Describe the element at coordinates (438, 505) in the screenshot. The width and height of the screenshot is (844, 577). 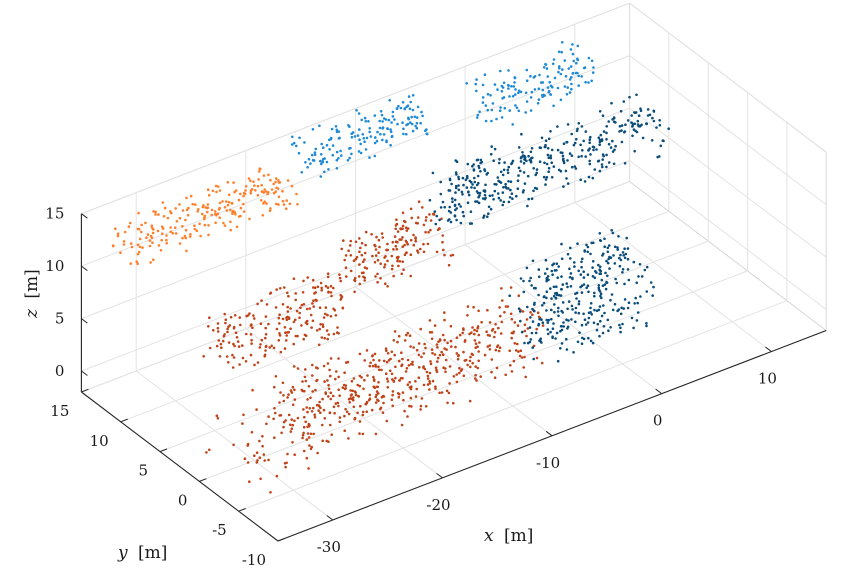
I see `x-tick-label: -20` at that location.